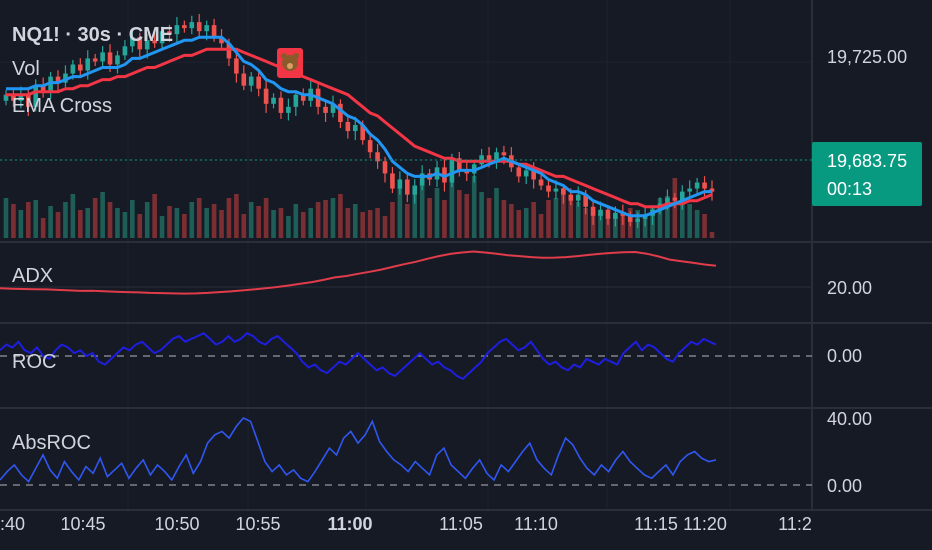 This screenshot has height=550, width=932. I want to click on bear-annotation, so click(290, 63).